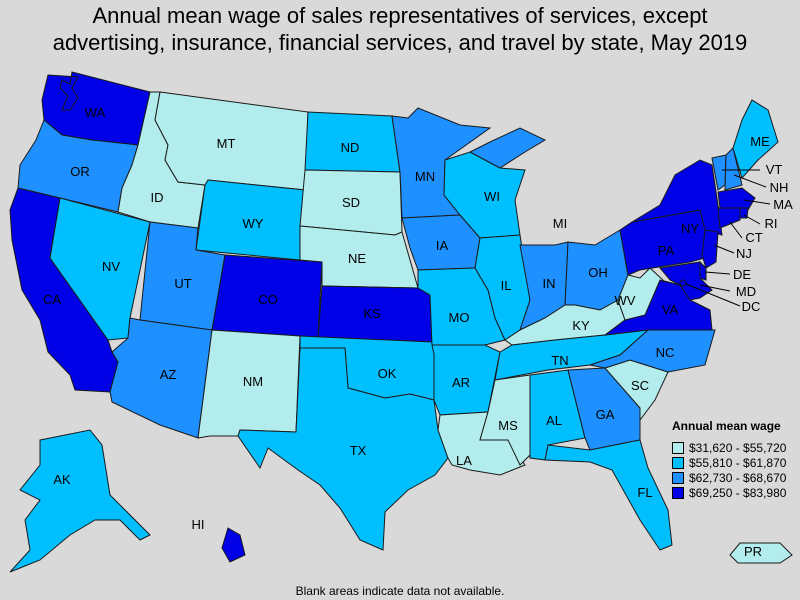  Describe the element at coordinates (677, 197) in the screenshot. I see `state-ny` at that location.